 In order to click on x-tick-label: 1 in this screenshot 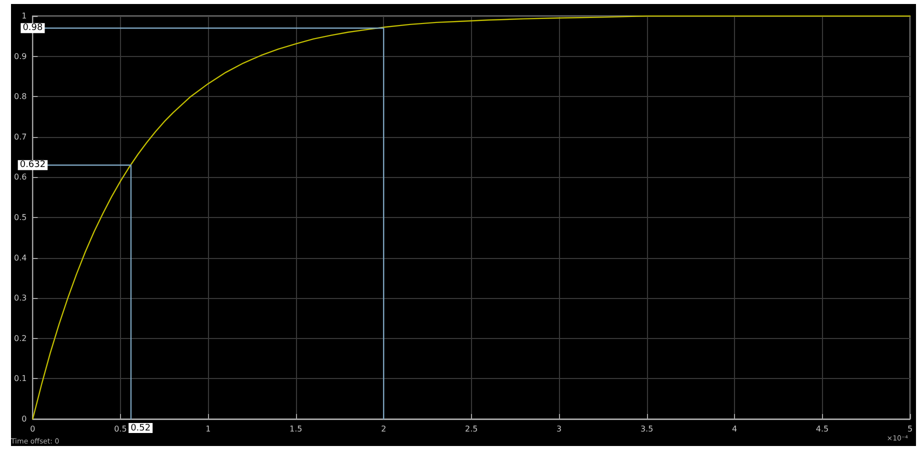, I will do `click(208, 429)`.